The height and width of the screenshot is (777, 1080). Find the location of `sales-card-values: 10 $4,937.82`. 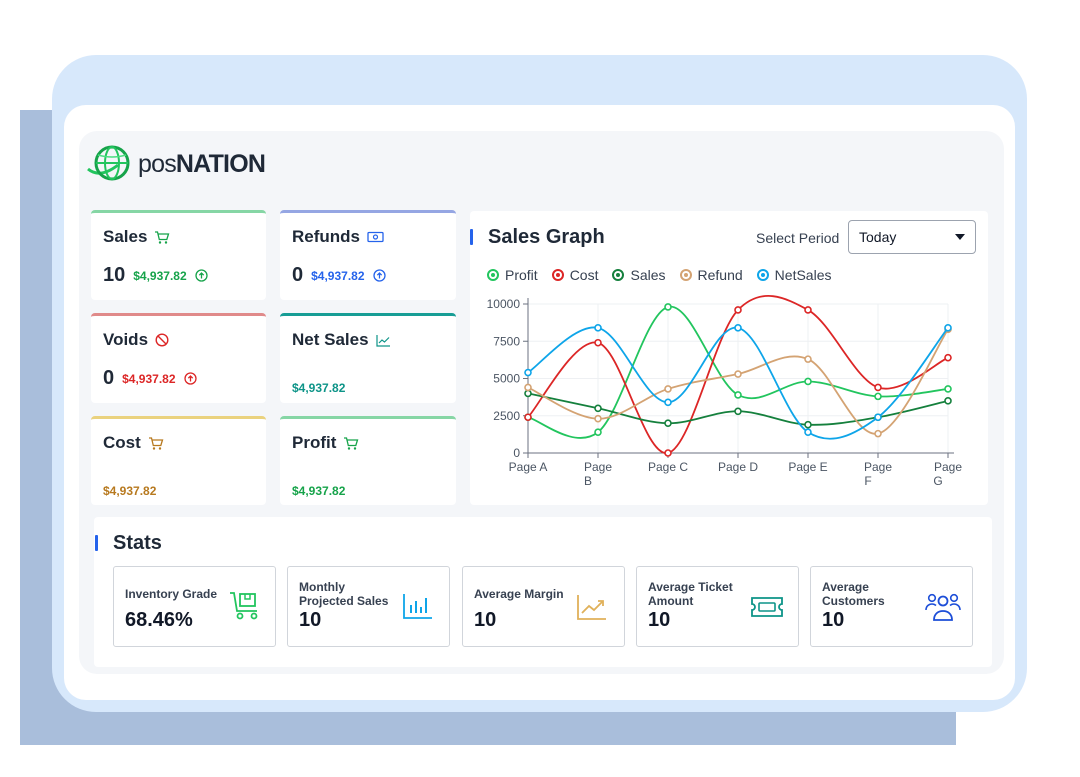

sales-card-values: 10 $4,937.82 is located at coordinates (178, 275).